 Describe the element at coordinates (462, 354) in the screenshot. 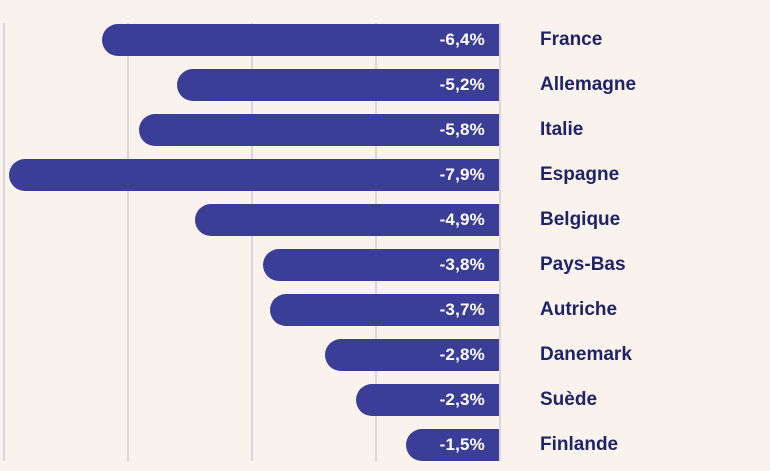

I see `bar-value-label: -2,8%` at that location.